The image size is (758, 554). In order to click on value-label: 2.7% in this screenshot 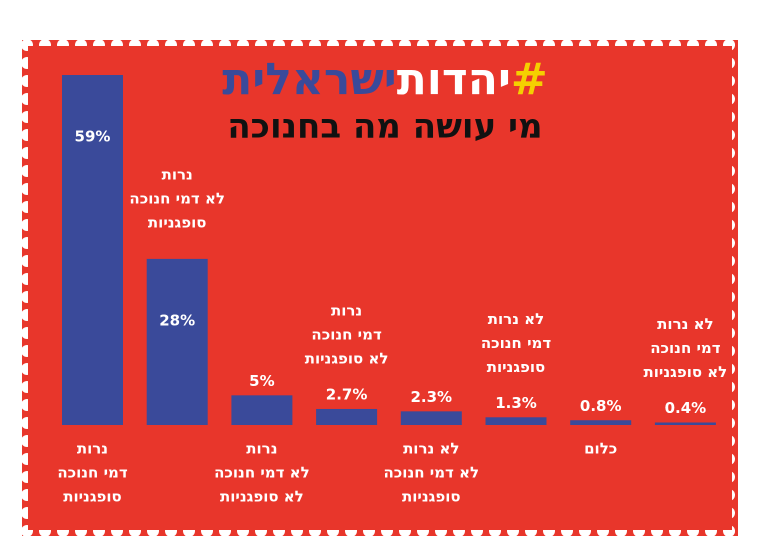, I will do `click(347, 394)`.